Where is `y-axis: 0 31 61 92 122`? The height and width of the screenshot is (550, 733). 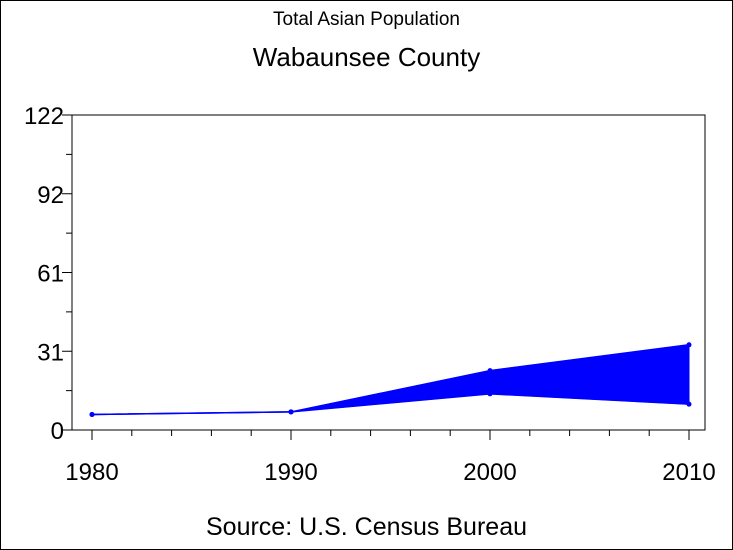
y-axis: 0 31 61 92 122 is located at coordinates (48, 274).